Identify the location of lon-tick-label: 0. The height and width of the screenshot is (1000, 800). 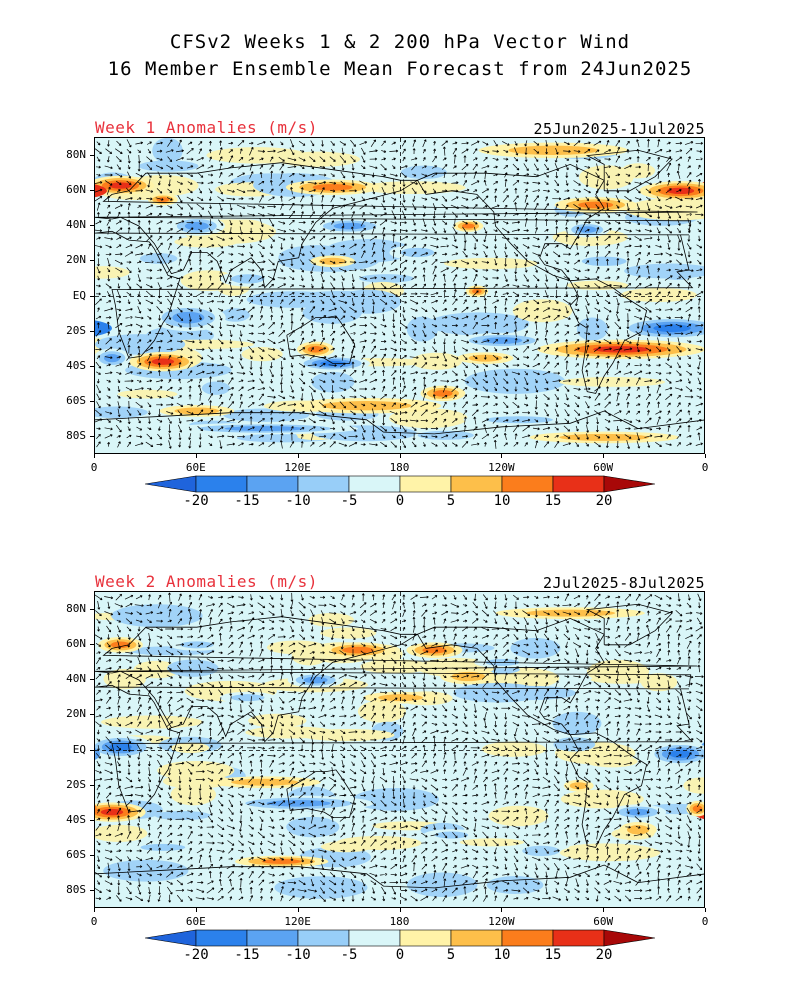
(705, 467).